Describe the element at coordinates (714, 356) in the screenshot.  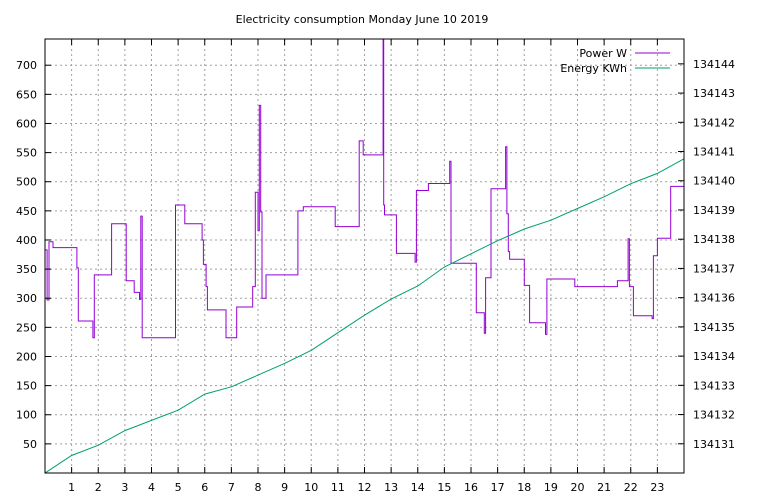
I see `y2-tick-label: 134134` at that location.